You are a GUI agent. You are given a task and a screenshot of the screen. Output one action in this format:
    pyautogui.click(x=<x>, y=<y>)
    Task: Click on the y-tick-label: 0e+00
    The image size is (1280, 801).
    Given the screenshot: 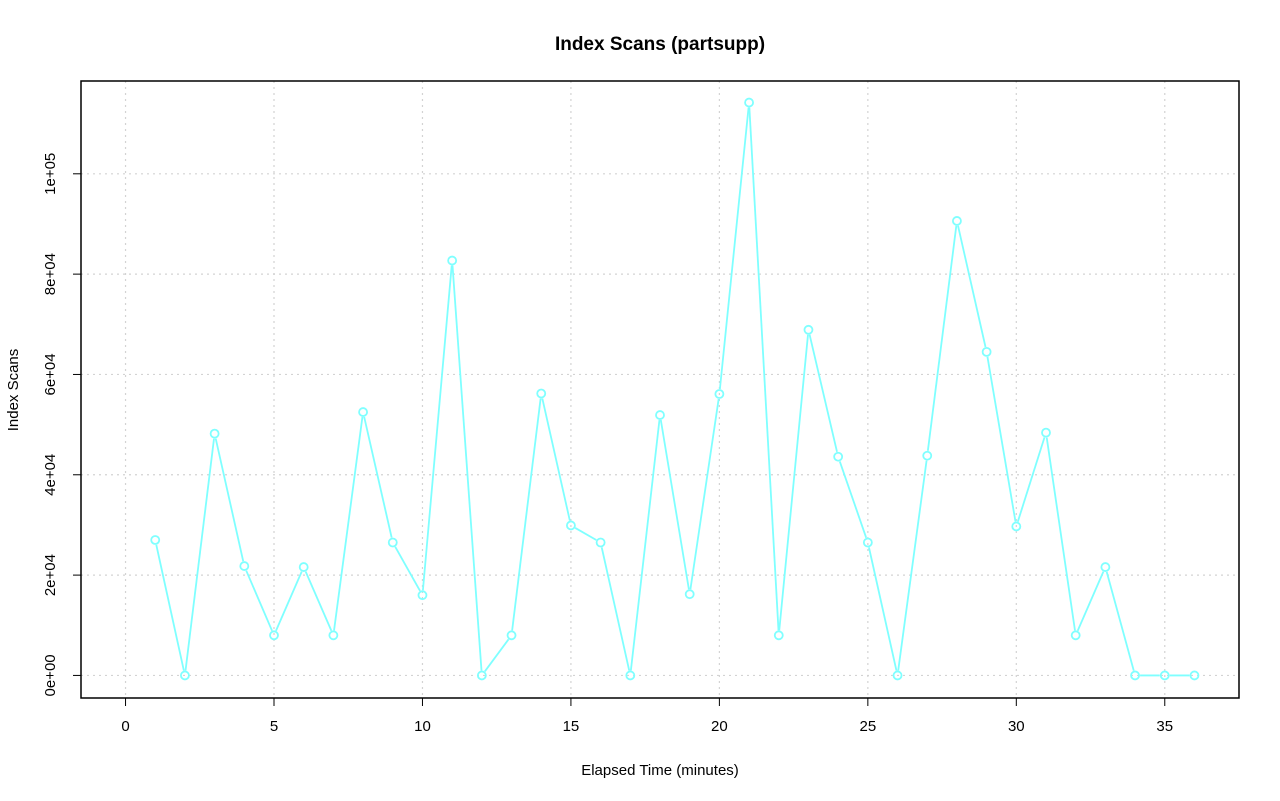 What is the action you would take?
    pyautogui.click(x=50, y=675)
    